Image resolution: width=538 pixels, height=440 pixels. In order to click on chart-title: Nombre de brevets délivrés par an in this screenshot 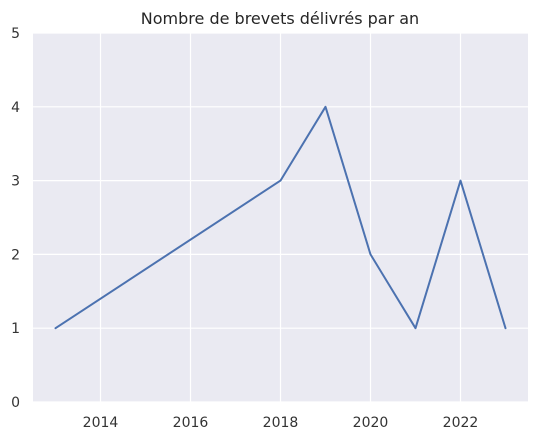, I will do `click(280, 18)`.